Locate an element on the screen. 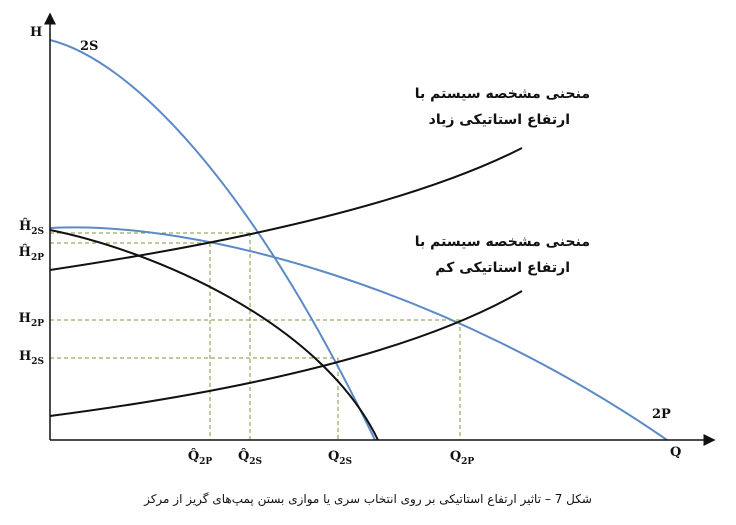 The height and width of the screenshot is (525, 736). annotation: ارتفاع استاتیکی کم is located at coordinates (502, 268).